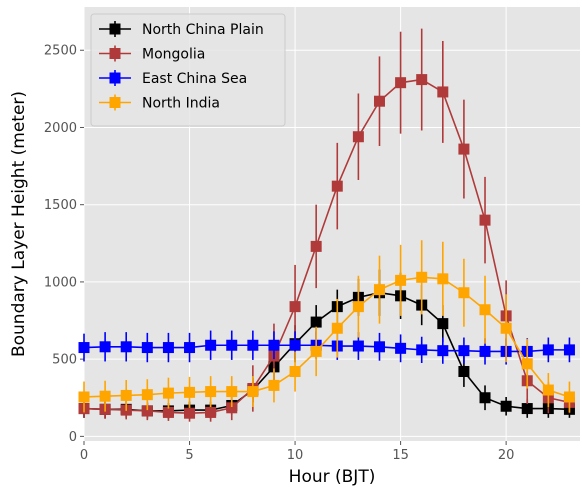 Image resolution: width=582 pixels, height=488 pixels. What do you see at coordinates (173, 55) in the screenshot?
I see `legend-label: Mongolia` at bounding box center [173, 55].